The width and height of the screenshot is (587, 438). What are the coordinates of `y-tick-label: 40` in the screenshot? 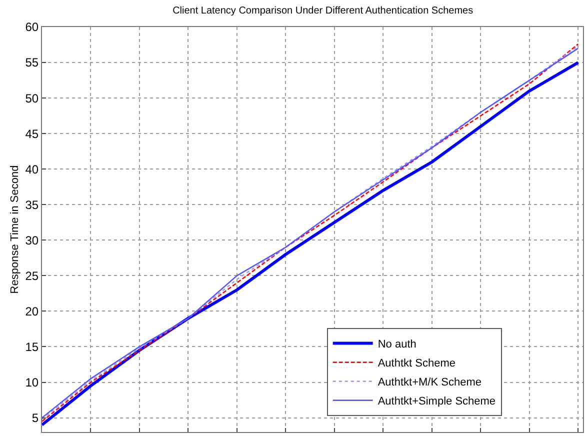 It's located at (32, 169).